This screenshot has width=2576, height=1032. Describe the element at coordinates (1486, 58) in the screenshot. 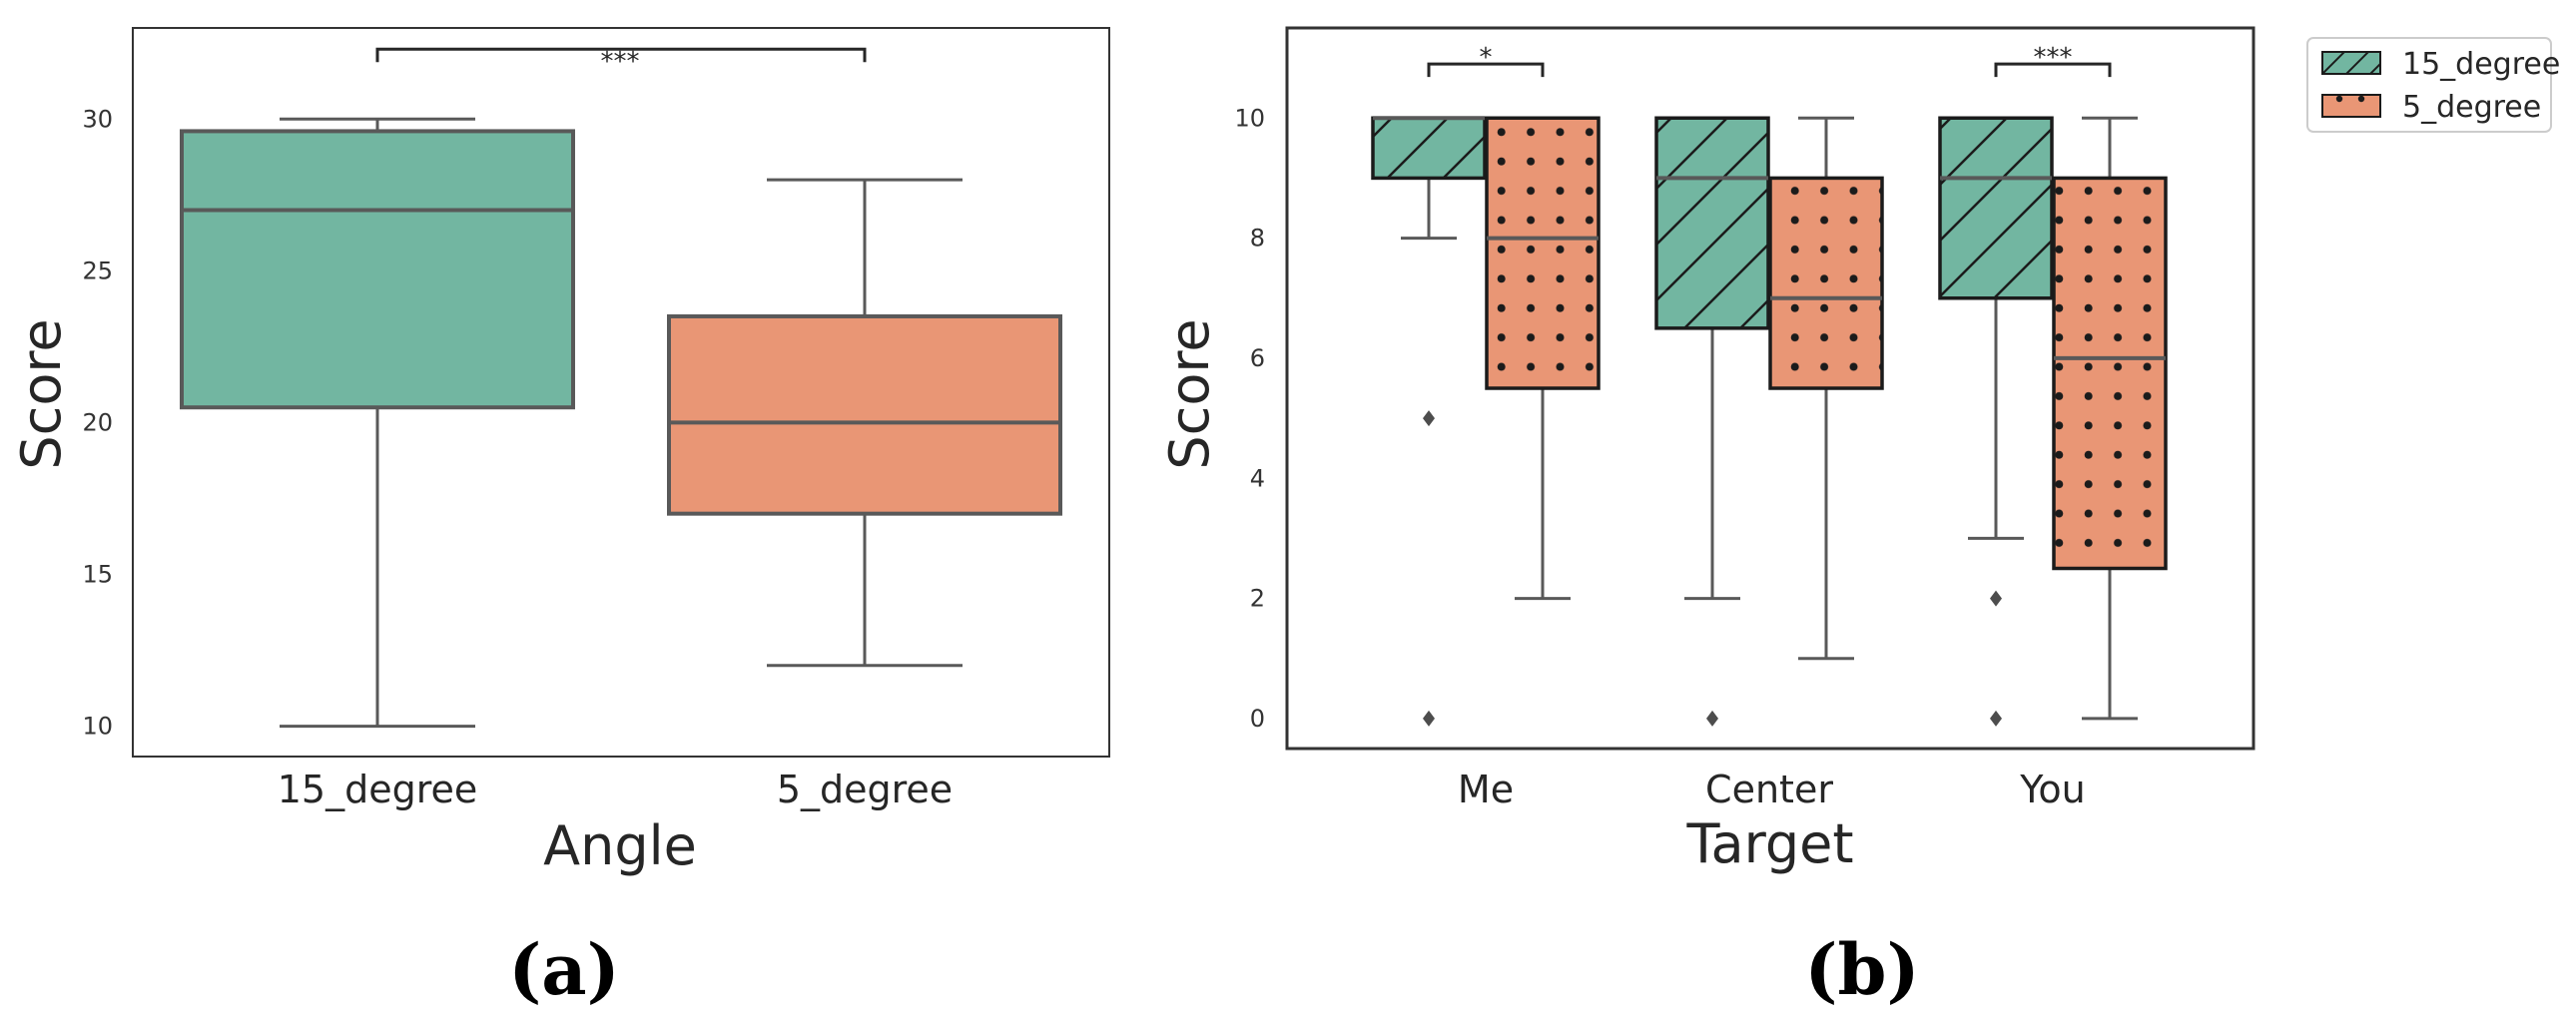

I see `significance-label-me: *` at that location.